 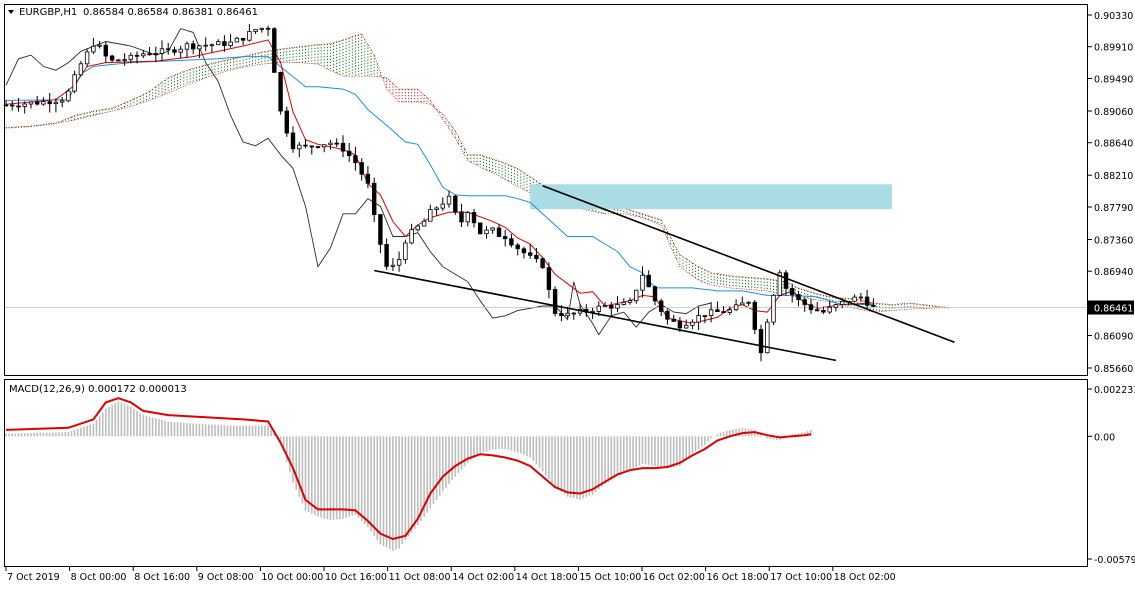 I want to click on chart-menu-triangle-icon, so click(x=11, y=12).